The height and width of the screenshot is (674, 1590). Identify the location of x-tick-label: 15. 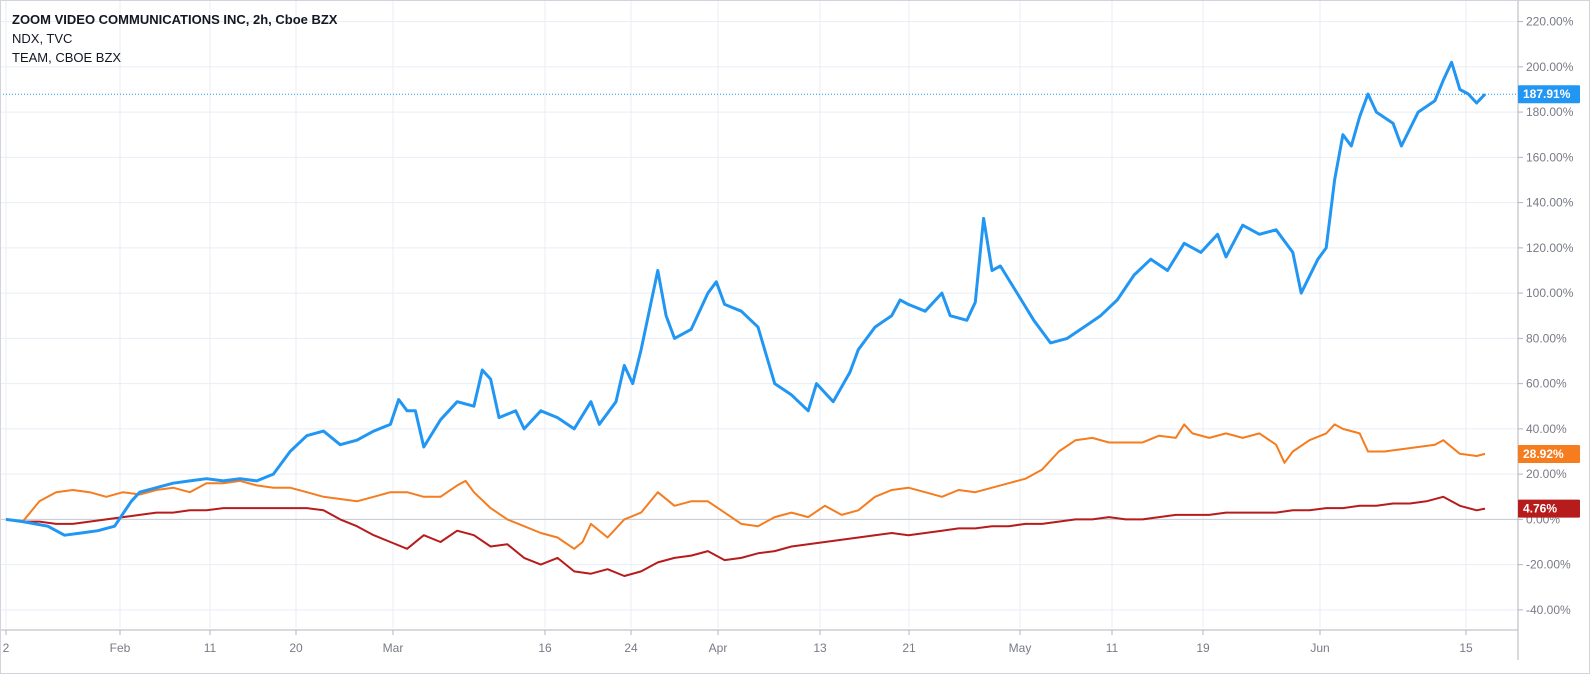
(1466, 648).